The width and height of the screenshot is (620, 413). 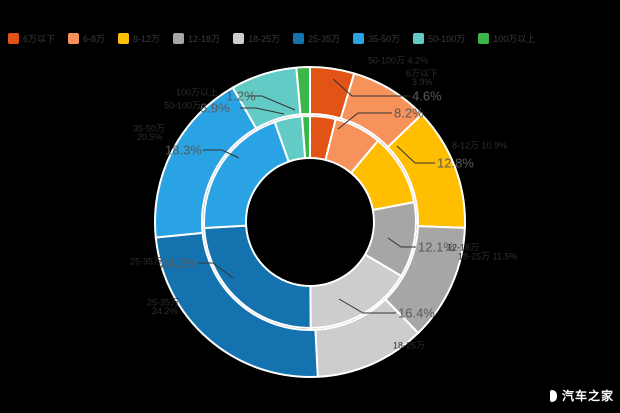 I want to click on legend-item-4: 12-18万, so click(x=196, y=38).